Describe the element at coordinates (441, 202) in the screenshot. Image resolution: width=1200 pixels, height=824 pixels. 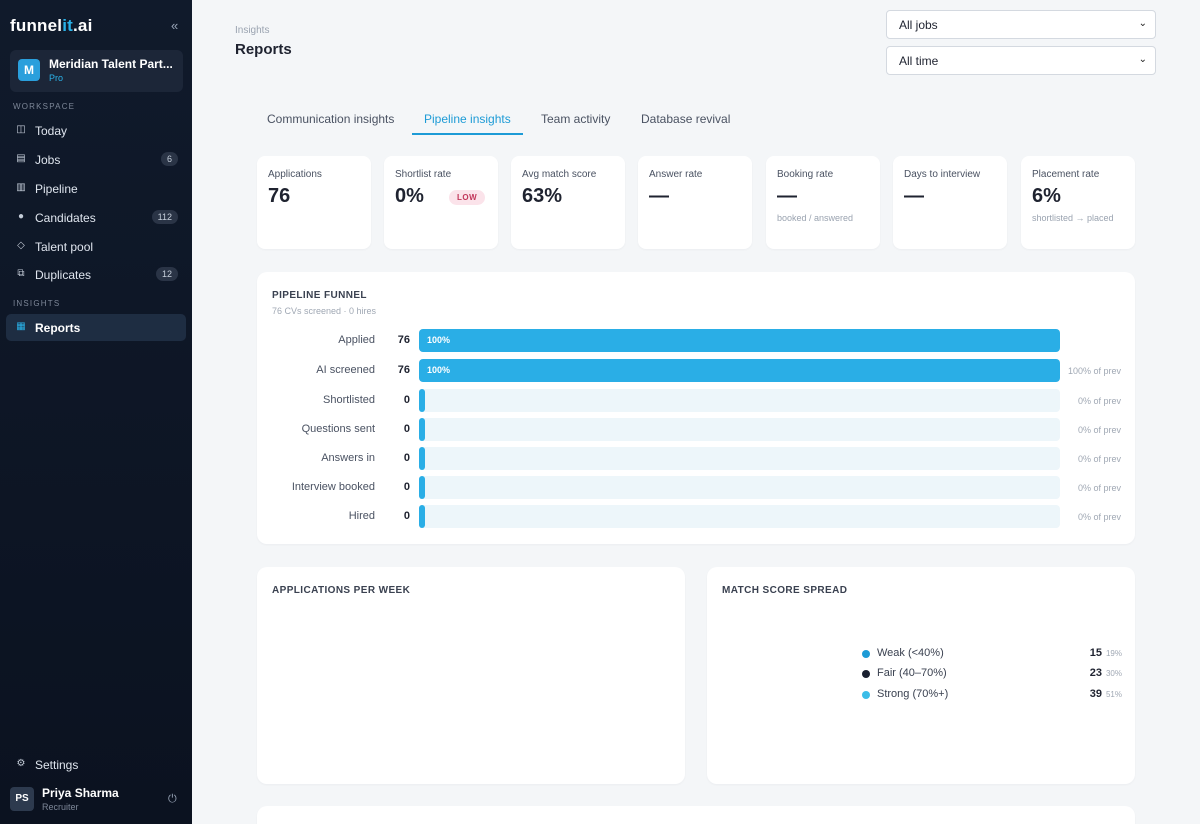
I see `kpi-card-shortlist-rate: Shortlist rate 0% LOW` at that location.